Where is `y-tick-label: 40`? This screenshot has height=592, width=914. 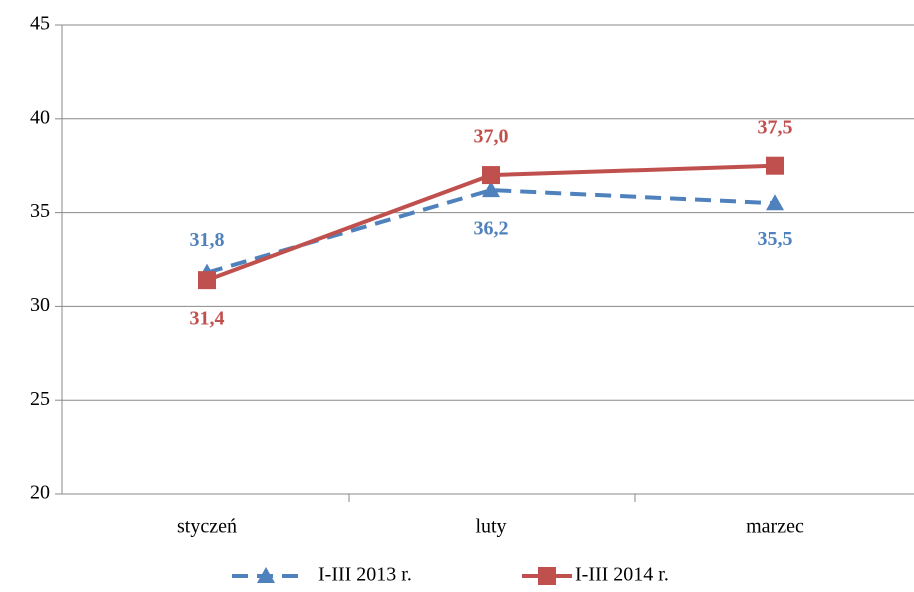 y-tick-label: 40 is located at coordinates (40, 117).